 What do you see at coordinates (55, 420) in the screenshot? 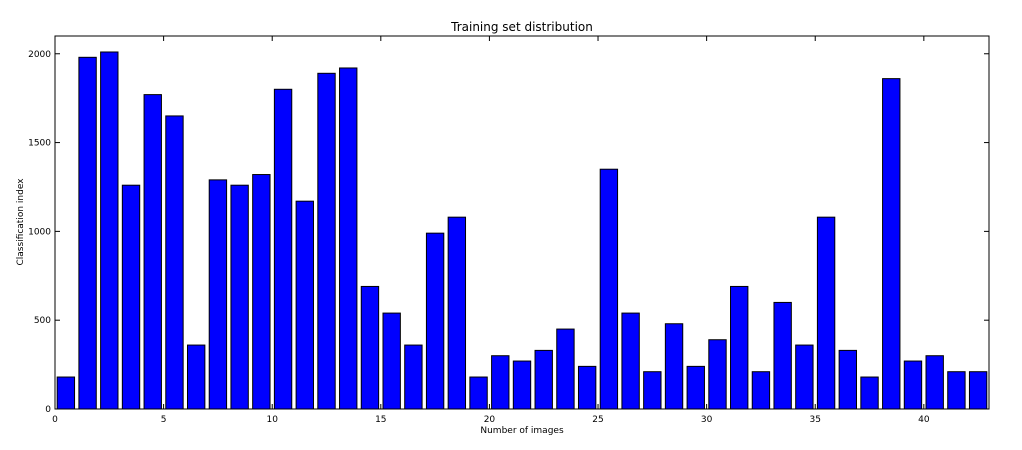
I see `x-tick-label: 0` at bounding box center [55, 420].